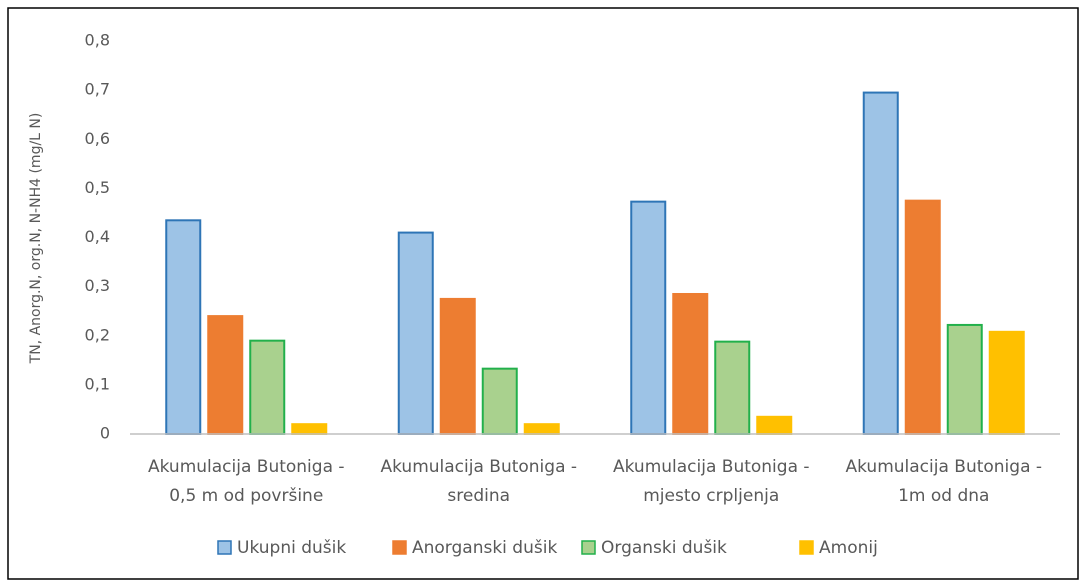 This screenshot has height=585, width=1080. Describe the element at coordinates (478, 496) in the screenshot. I see `x-tick-line: sredina` at that location.